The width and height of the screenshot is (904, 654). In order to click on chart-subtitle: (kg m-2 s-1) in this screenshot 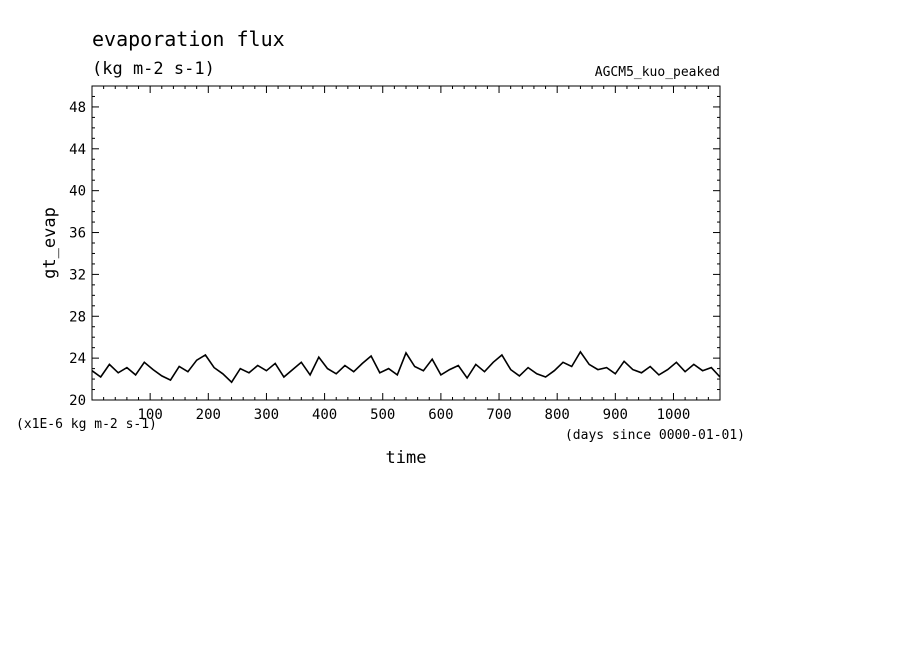, I will do `click(153, 69)`.